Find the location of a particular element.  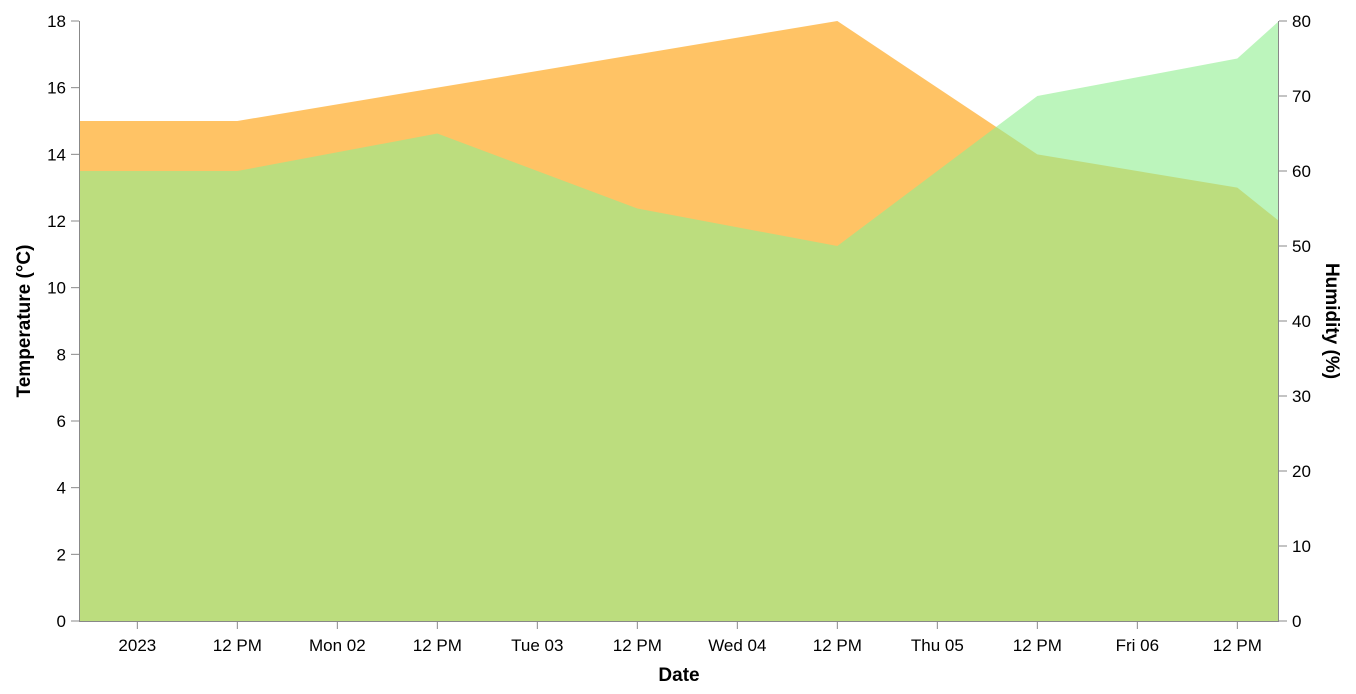

y-right-tick-label: 60 is located at coordinates (1301, 171).